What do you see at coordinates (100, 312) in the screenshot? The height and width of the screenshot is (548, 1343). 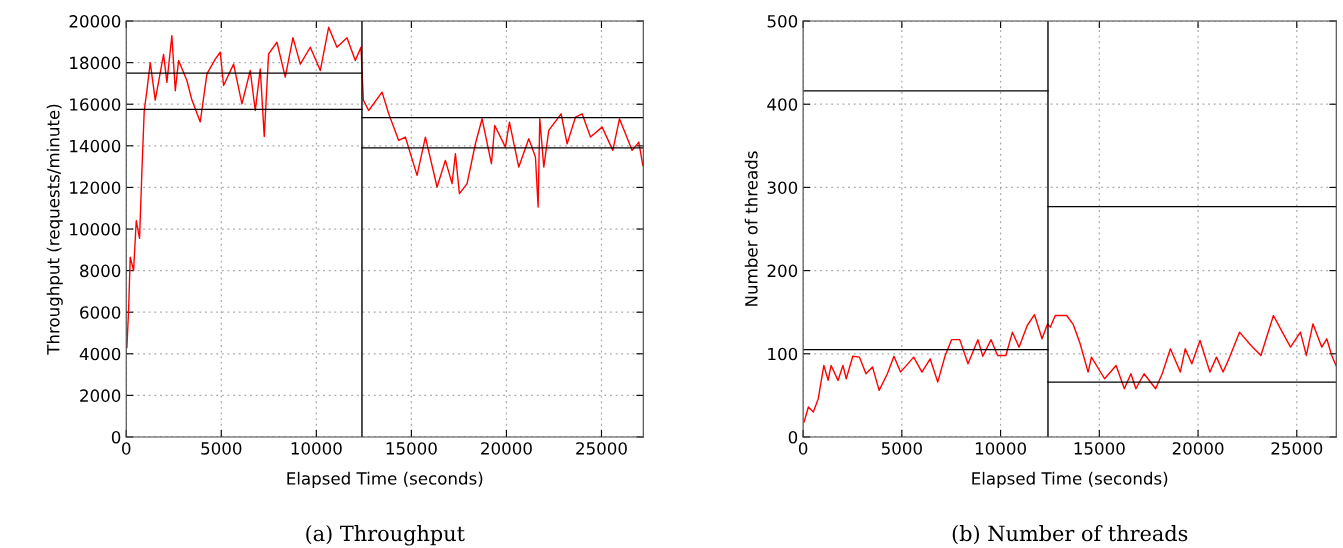 I see `y-tick-label: 6000` at bounding box center [100, 312].